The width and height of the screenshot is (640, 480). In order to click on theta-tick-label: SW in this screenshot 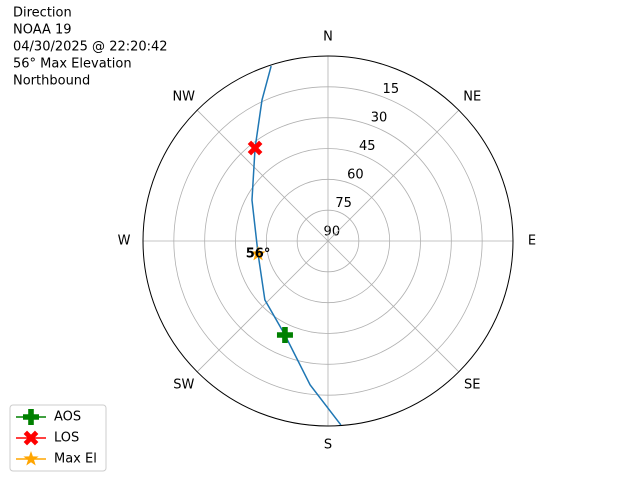, I will do `click(183, 385)`.